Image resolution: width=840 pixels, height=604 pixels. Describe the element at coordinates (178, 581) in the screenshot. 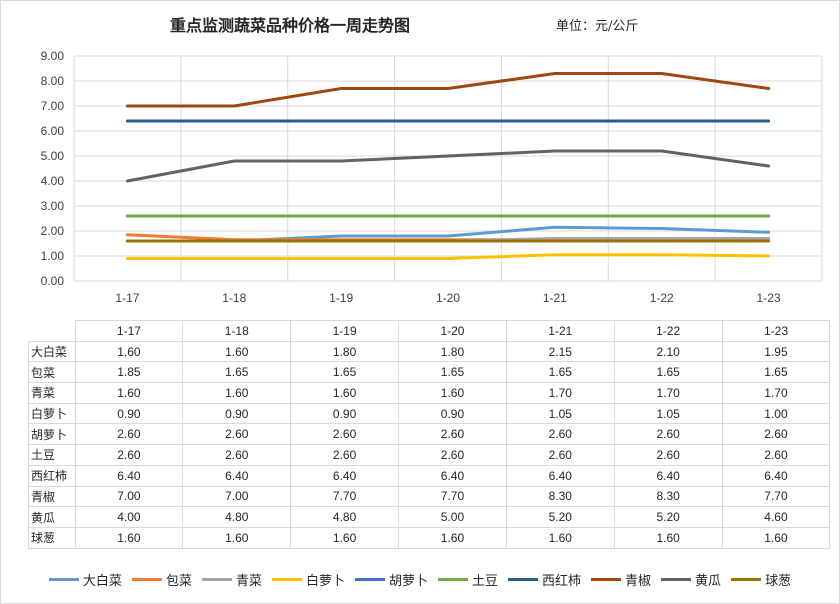

I see `legend-label: 包菜` at that location.